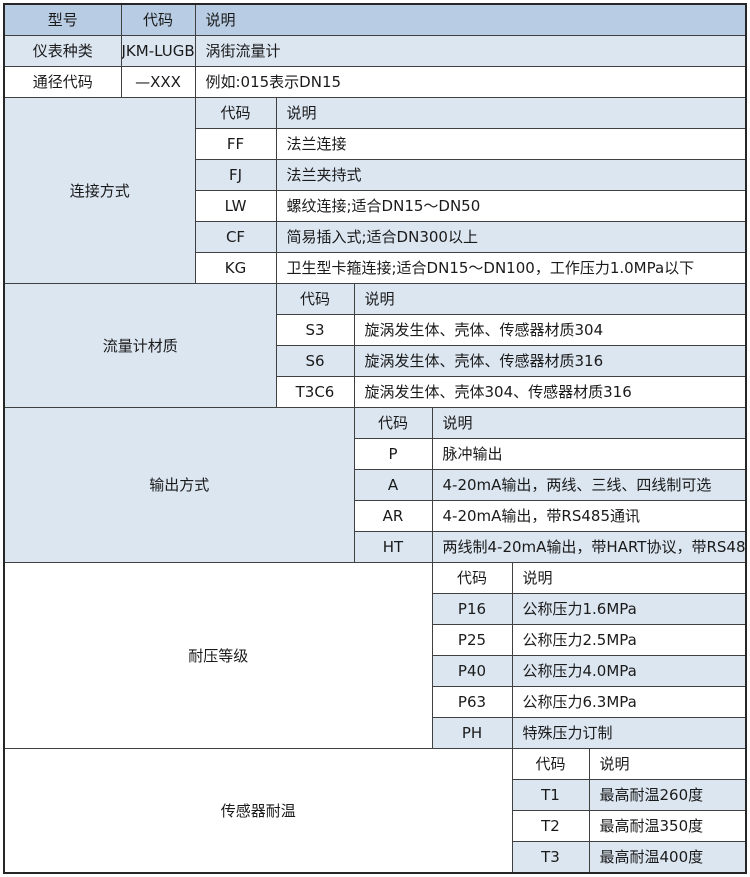 The image size is (750, 877). Describe the element at coordinates (511, 144) in the screenshot. I see `option-desc-cell: 法兰连接` at that location.